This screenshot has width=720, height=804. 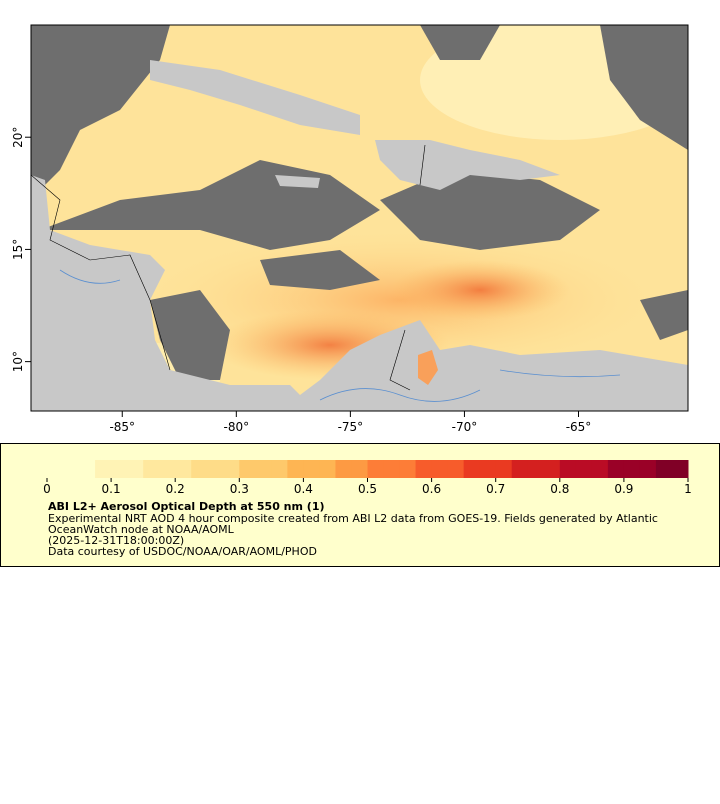 I want to click on y-tick-label: 15°, so click(x=18, y=249).